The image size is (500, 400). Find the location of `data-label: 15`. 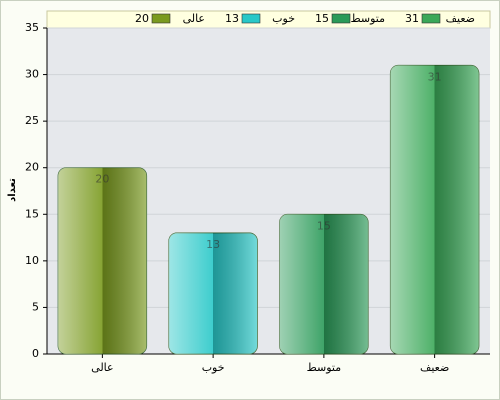

data-label: 15 is located at coordinates (324, 225).